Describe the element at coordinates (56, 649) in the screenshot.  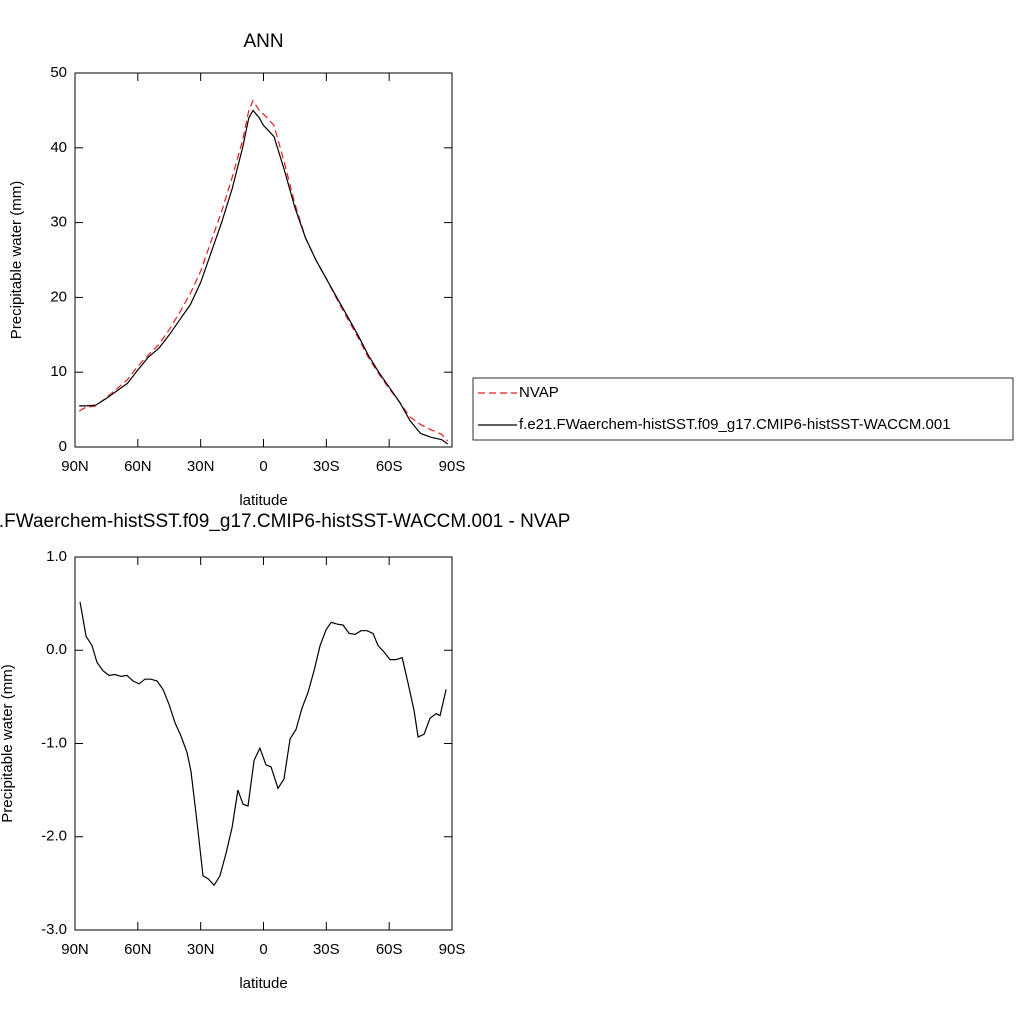
I see `y-tick-label: 0.0` at that location.